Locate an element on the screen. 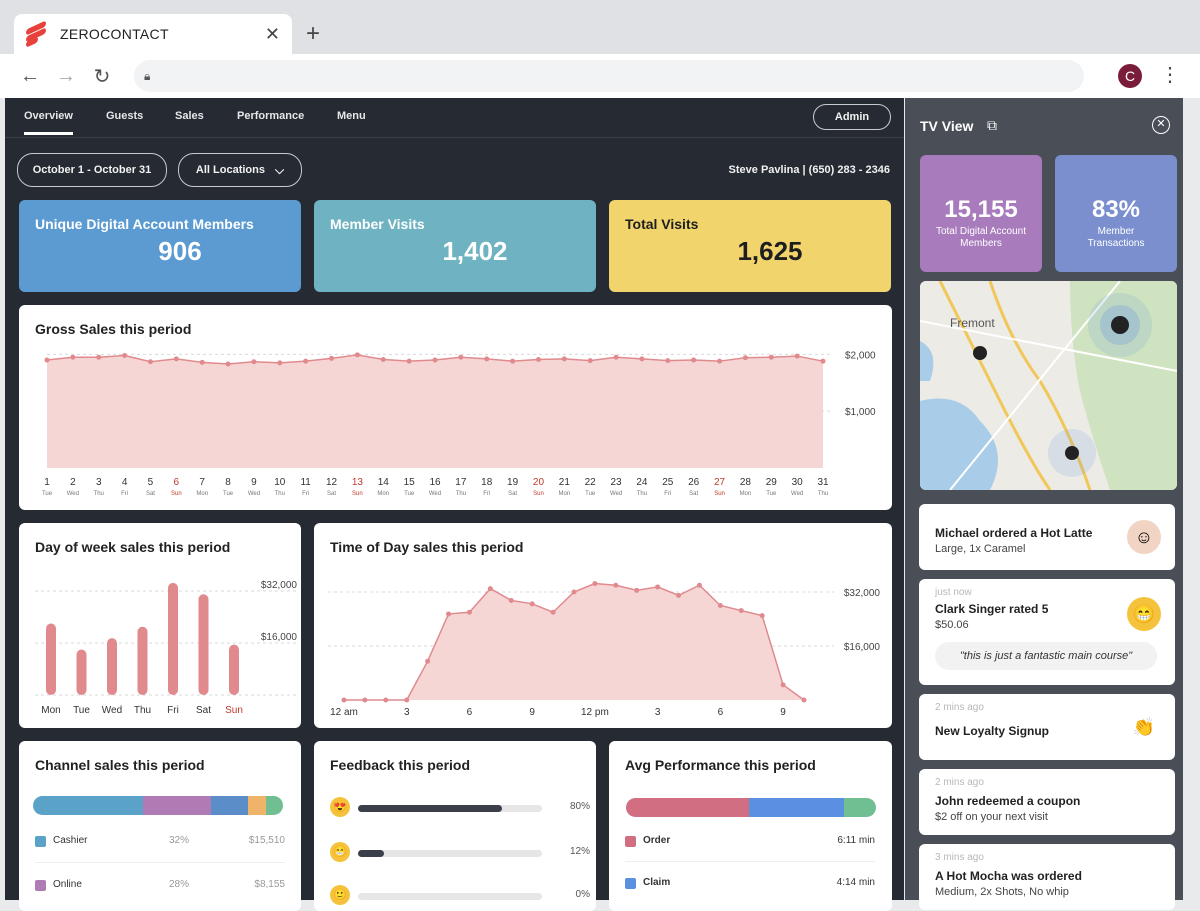 The image size is (1200, 911). tab-close-icon: ✕ is located at coordinates (272, 33).